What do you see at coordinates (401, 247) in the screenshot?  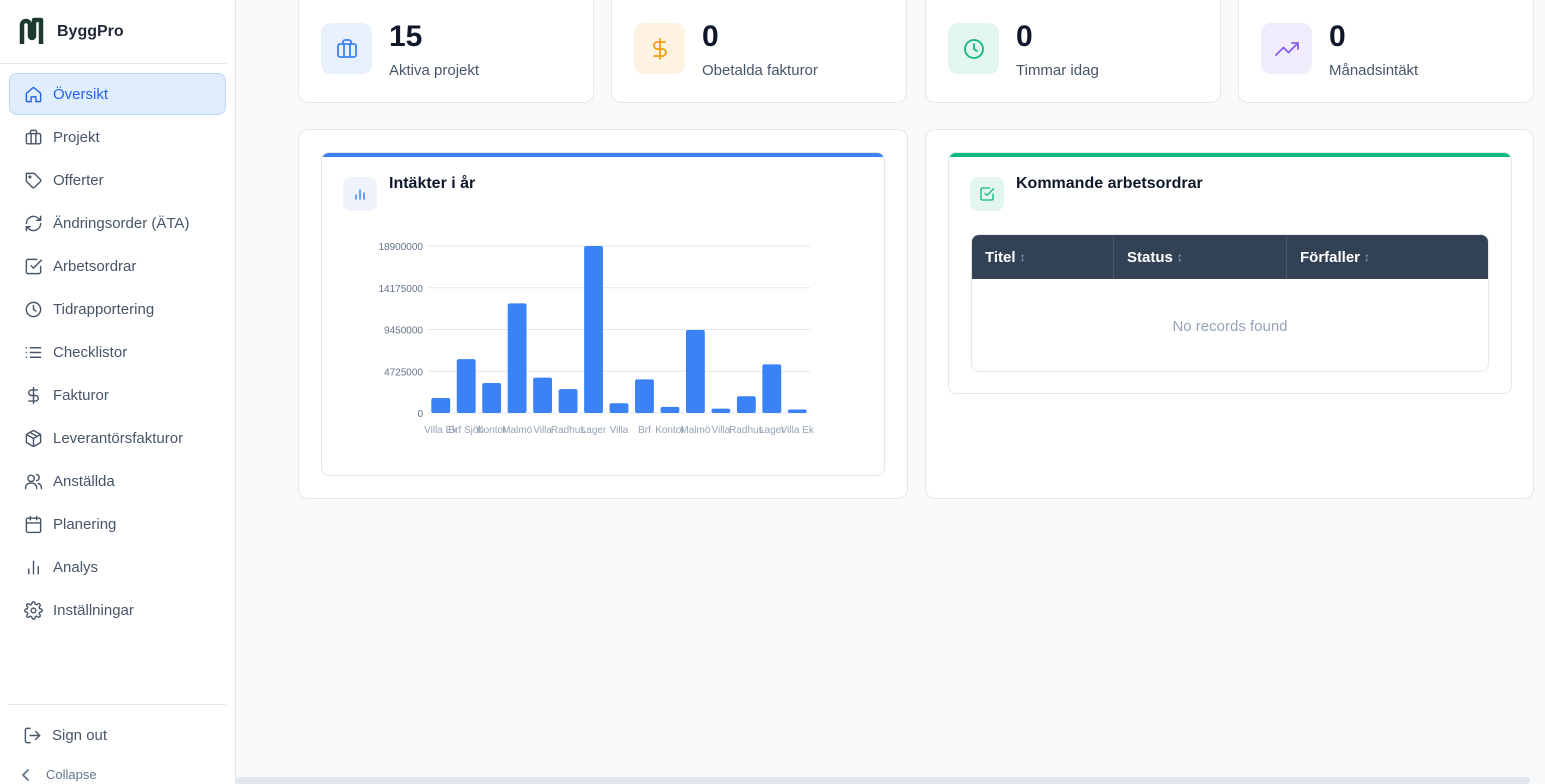 I see `y-tick-label: 18900000` at bounding box center [401, 247].